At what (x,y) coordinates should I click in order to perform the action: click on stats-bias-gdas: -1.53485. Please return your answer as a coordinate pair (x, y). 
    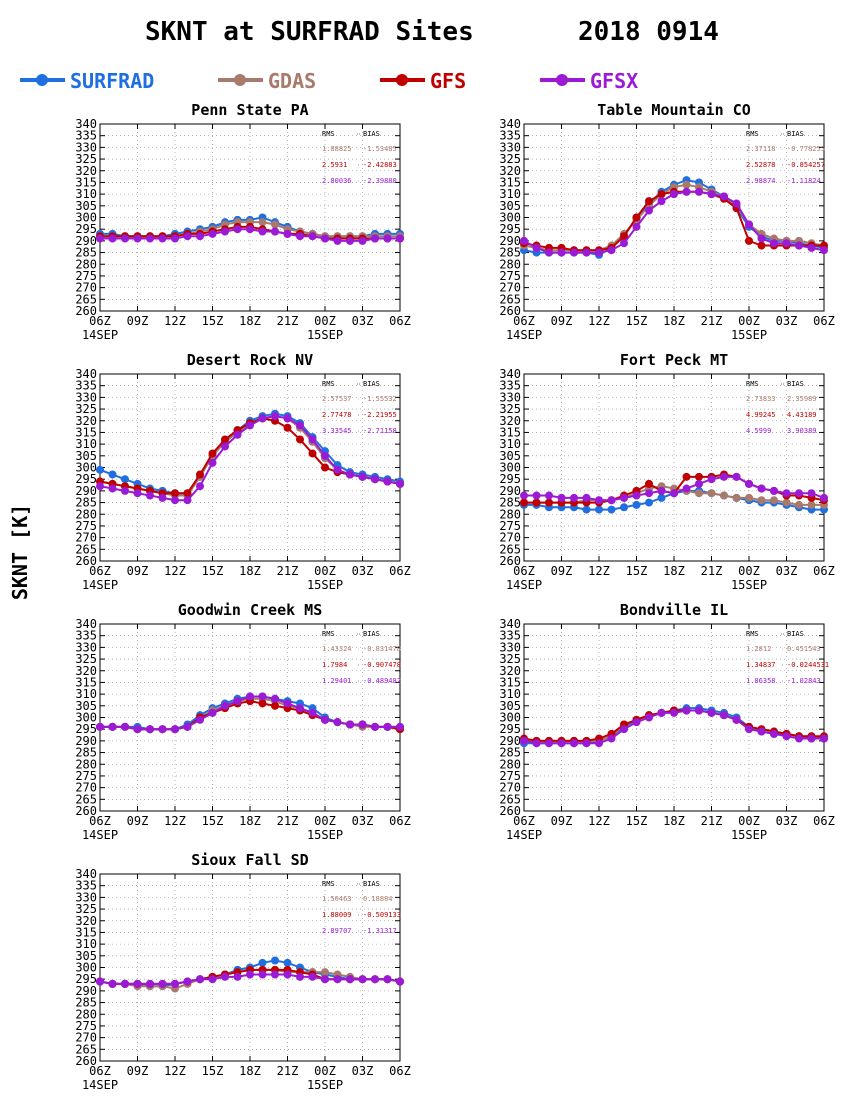
    Looking at the image, I should click on (380, 149).